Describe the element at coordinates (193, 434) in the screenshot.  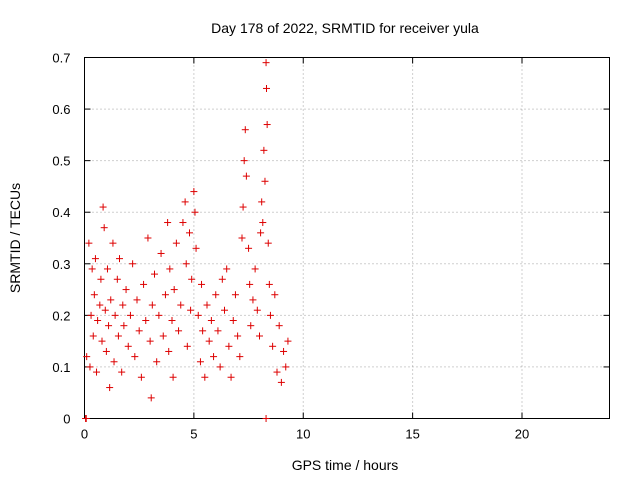
I see `x-tick-label: 5` at that location.